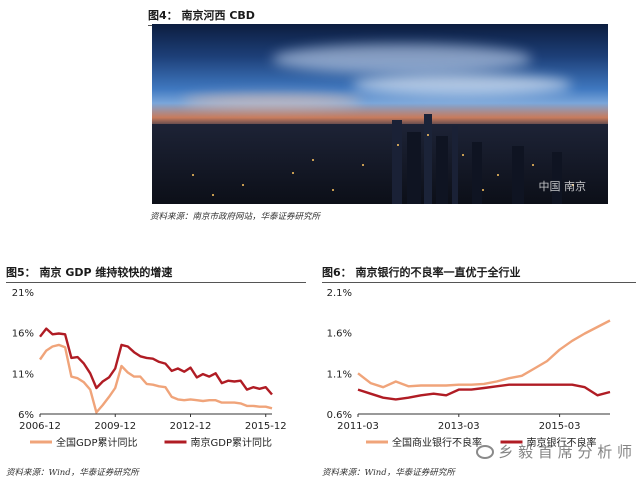 This screenshot has height=482, width=640. I want to click on figure5-legend-label-1: 全国GDP累计同比, so click(96, 442).